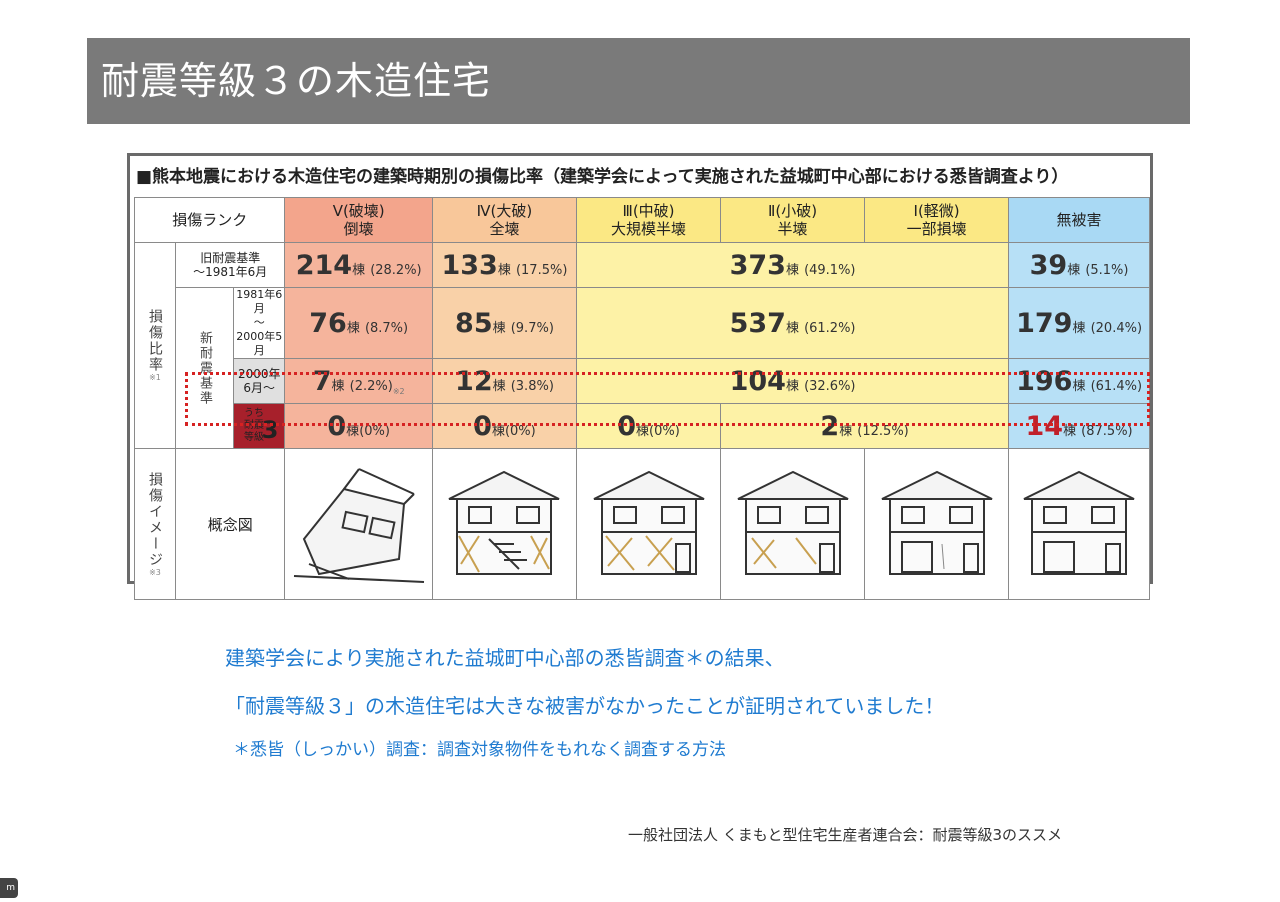 Image resolution: width=1280 pixels, height=902 pixels. What do you see at coordinates (204, 368) in the screenshot?
I see `side-label-new: 新耐震基準` at bounding box center [204, 368].